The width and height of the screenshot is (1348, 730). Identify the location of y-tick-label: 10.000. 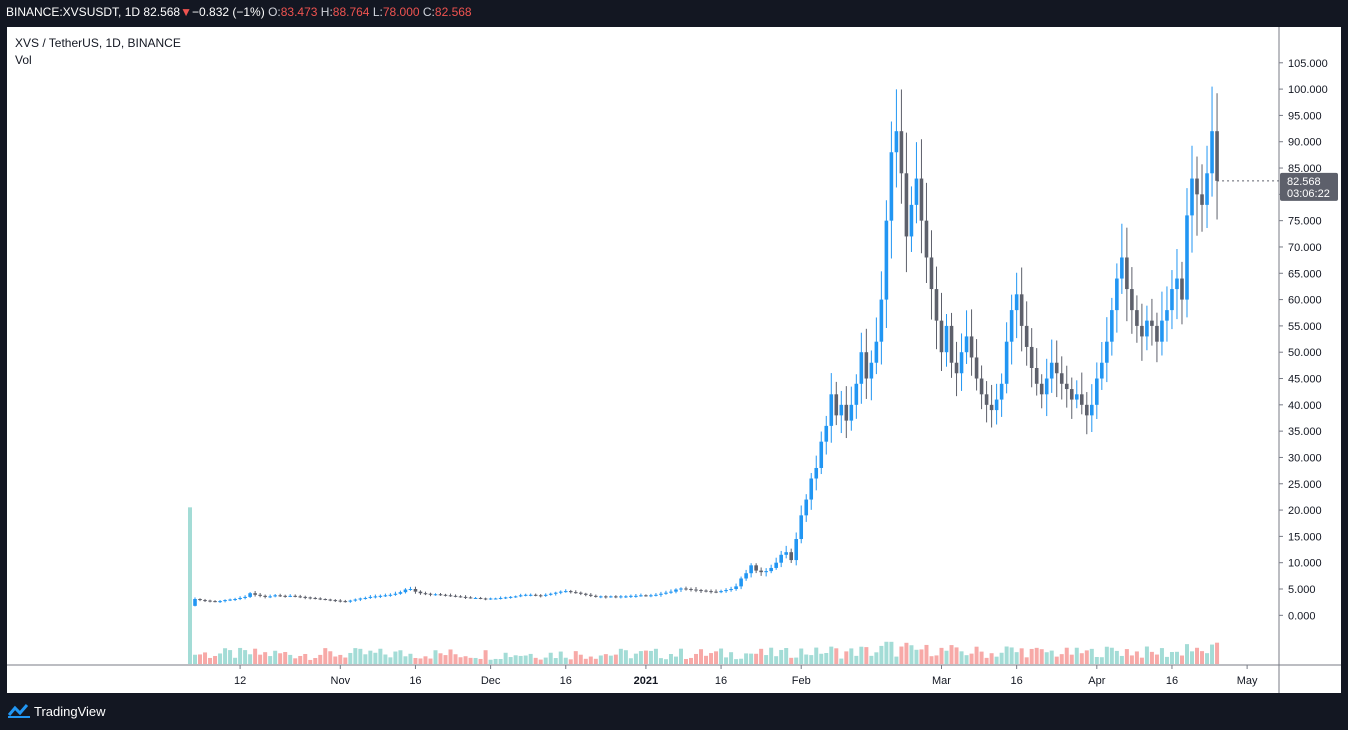
(1305, 564).